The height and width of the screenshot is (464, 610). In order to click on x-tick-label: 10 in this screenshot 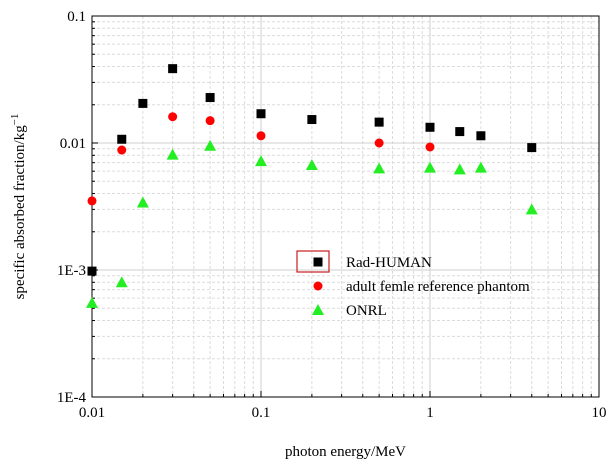, I will do `click(599, 413)`.